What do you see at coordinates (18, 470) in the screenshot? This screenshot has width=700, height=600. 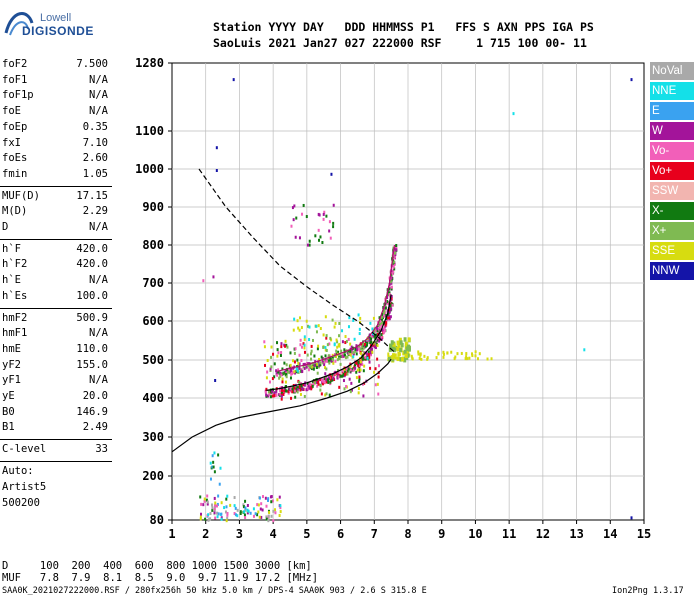 I see `auto-label: Auto:` at bounding box center [18, 470].